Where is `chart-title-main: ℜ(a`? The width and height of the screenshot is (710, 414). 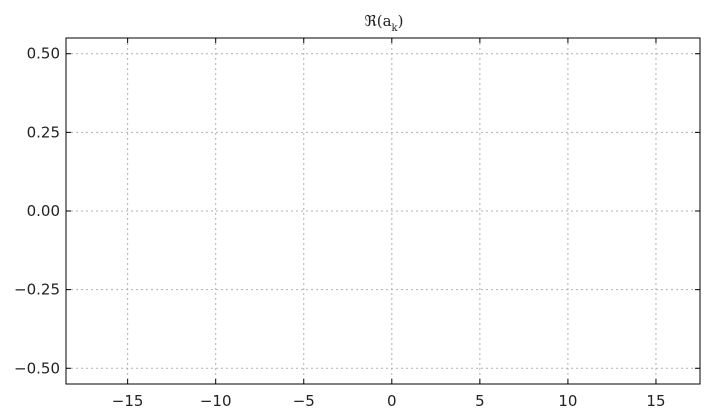
chart-title-main: ℜ(a is located at coordinates (378, 21).